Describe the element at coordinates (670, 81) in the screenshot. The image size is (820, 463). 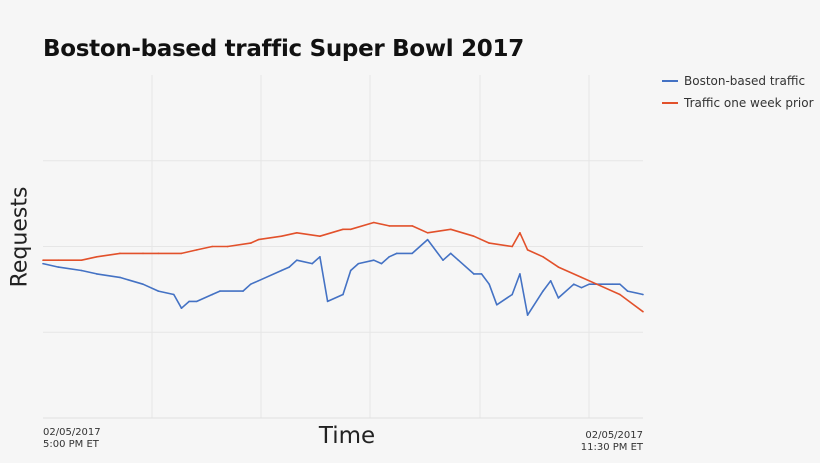
I see `legend-swatch-boston` at that location.